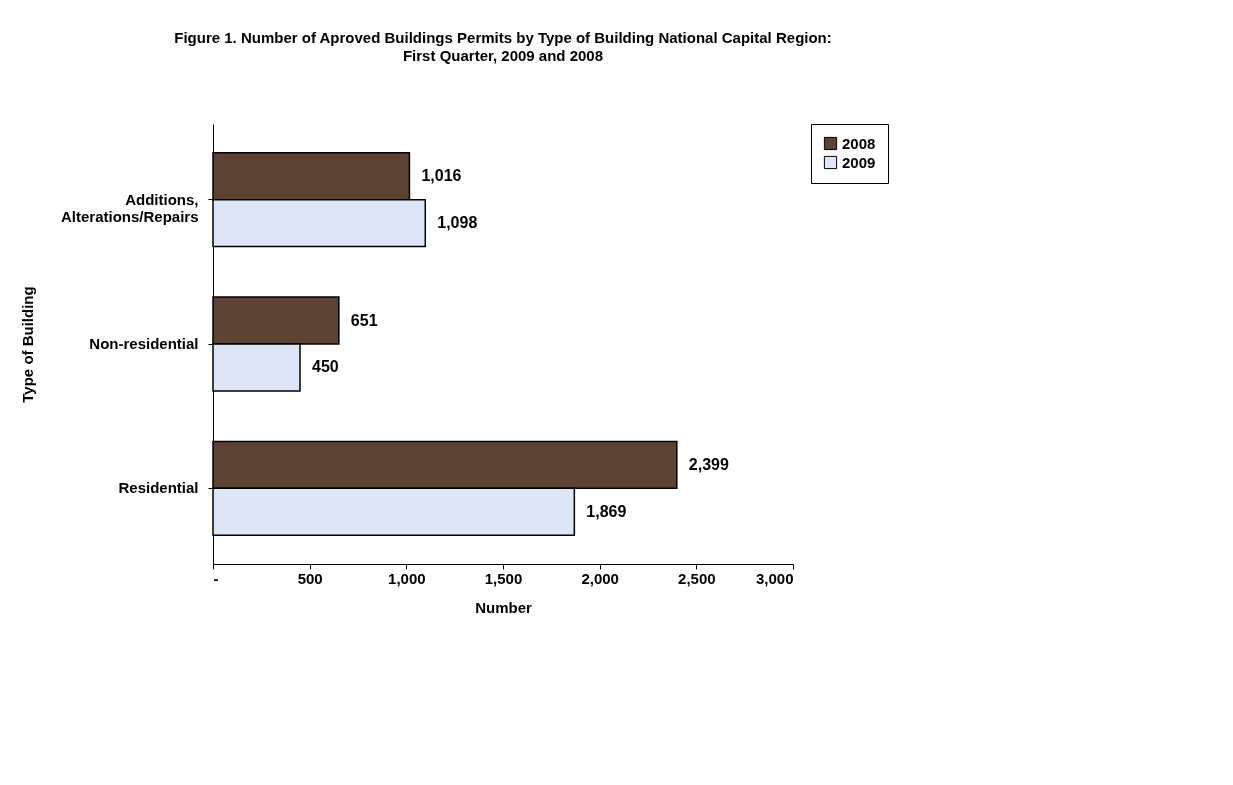  Describe the element at coordinates (27, 344) in the screenshot. I see `y-axis-title: Type of Building` at that location.